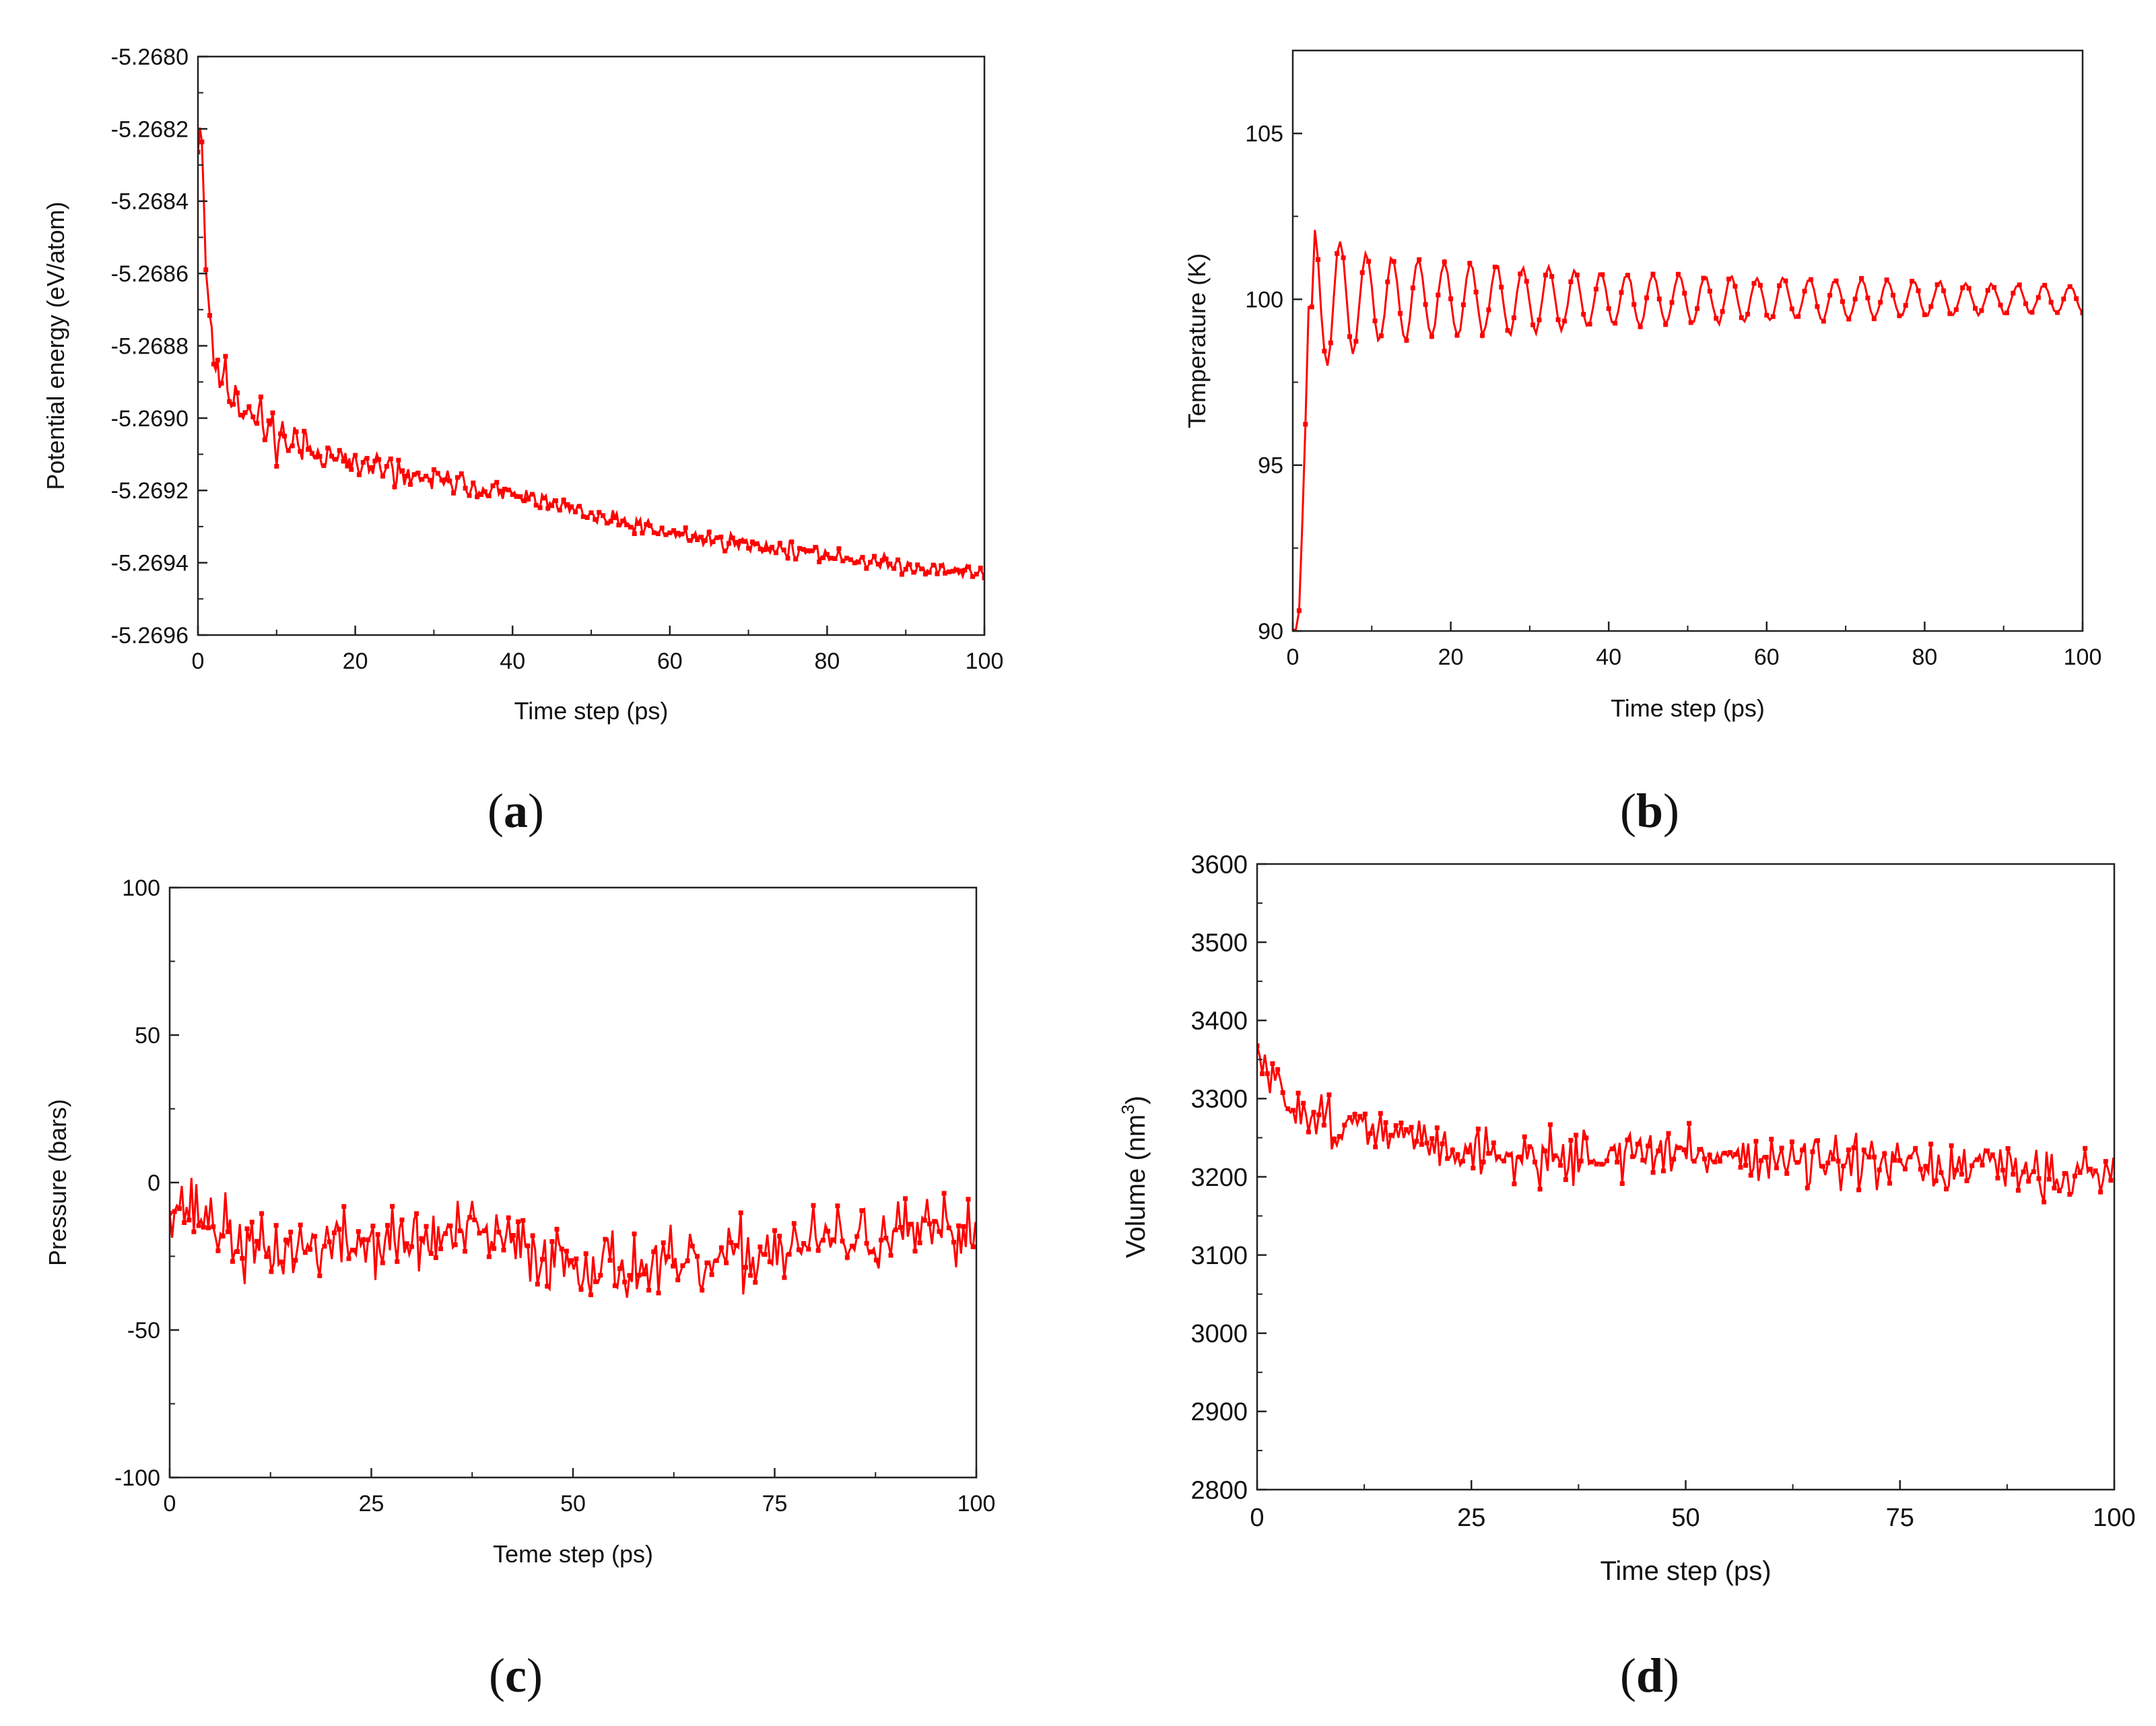 The image size is (2156, 1726). What do you see at coordinates (1685, 1124) in the screenshot?
I see `series-line-d` at bounding box center [1685, 1124].